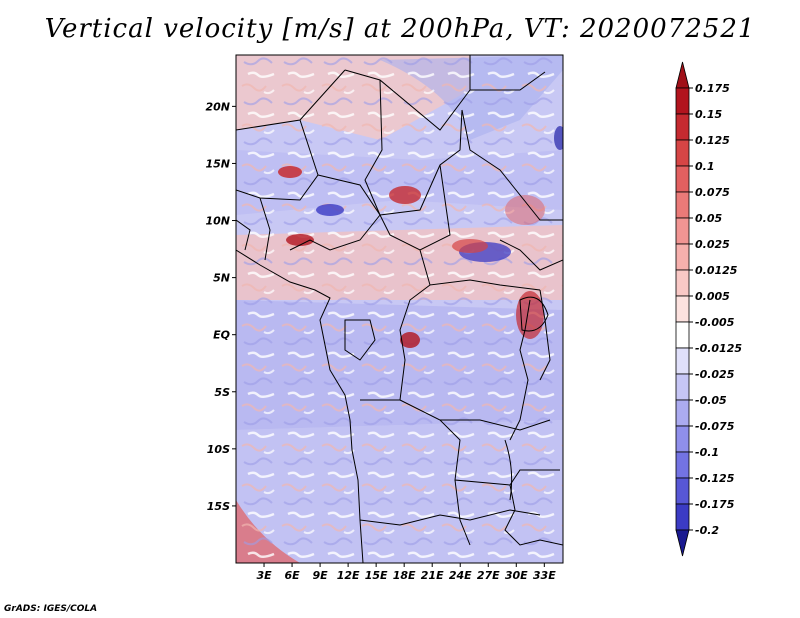  I want to click on colorbar-label: 0.075, so click(712, 192).